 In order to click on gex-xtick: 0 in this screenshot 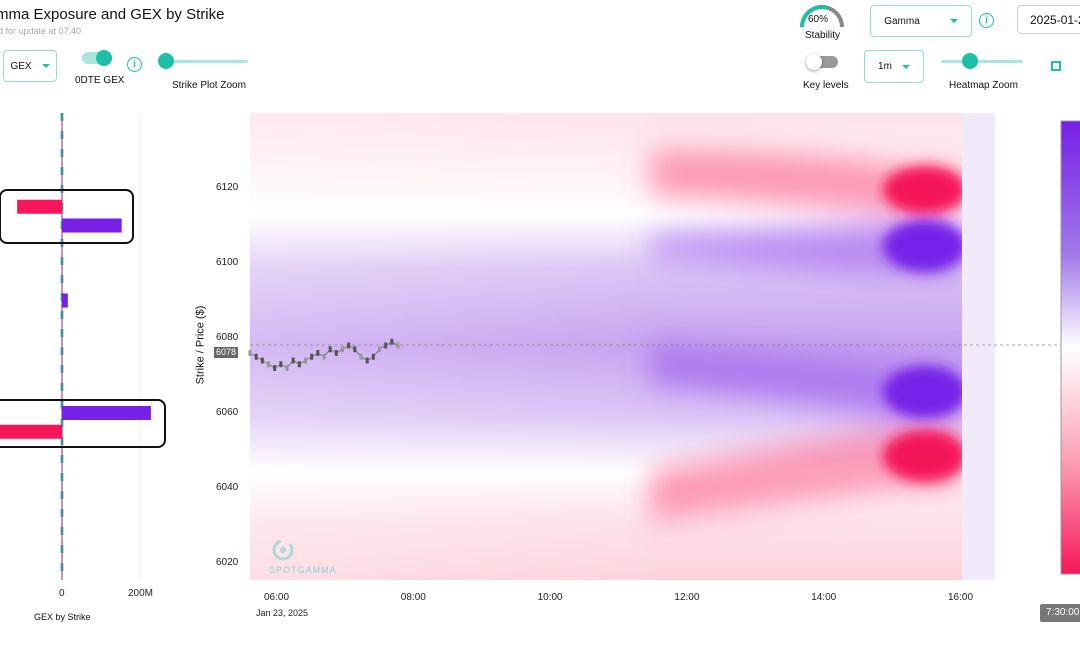, I will do `click(62, 593)`.